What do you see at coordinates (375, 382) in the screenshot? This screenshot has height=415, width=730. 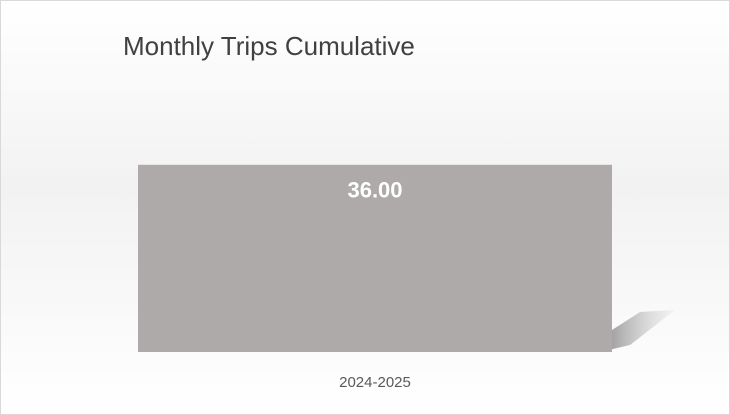 I see `x-tick-label: 2024-2025` at bounding box center [375, 382].